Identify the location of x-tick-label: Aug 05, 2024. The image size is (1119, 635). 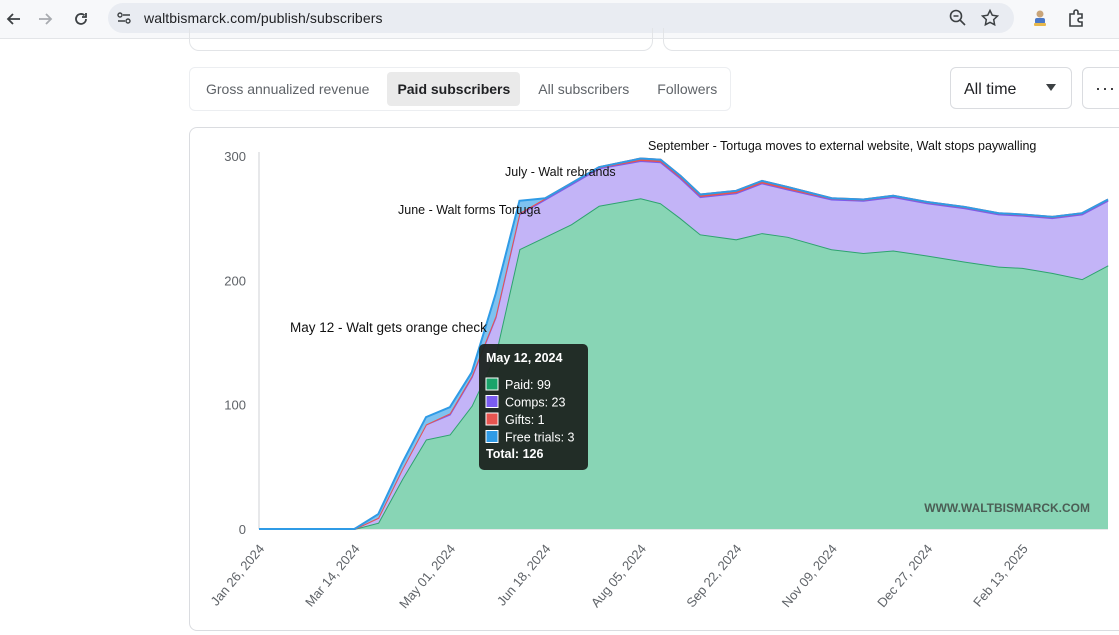
(618, 575).